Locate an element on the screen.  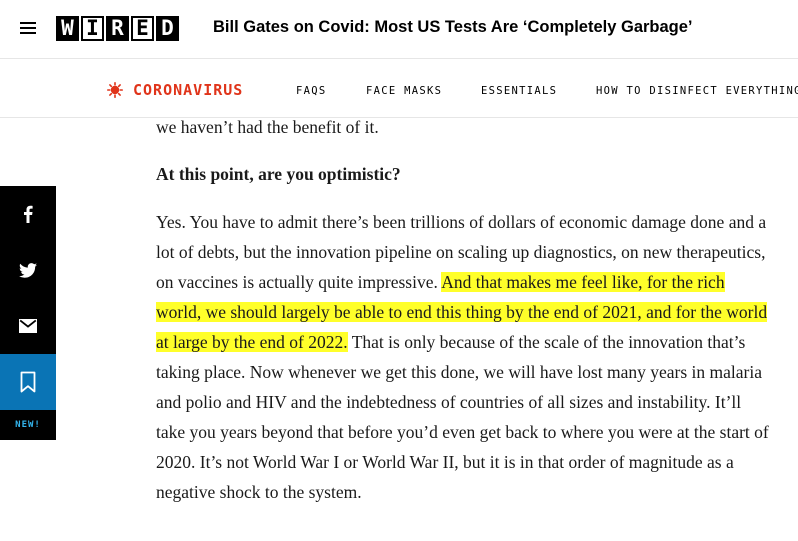
facebook-icon is located at coordinates (28, 214).